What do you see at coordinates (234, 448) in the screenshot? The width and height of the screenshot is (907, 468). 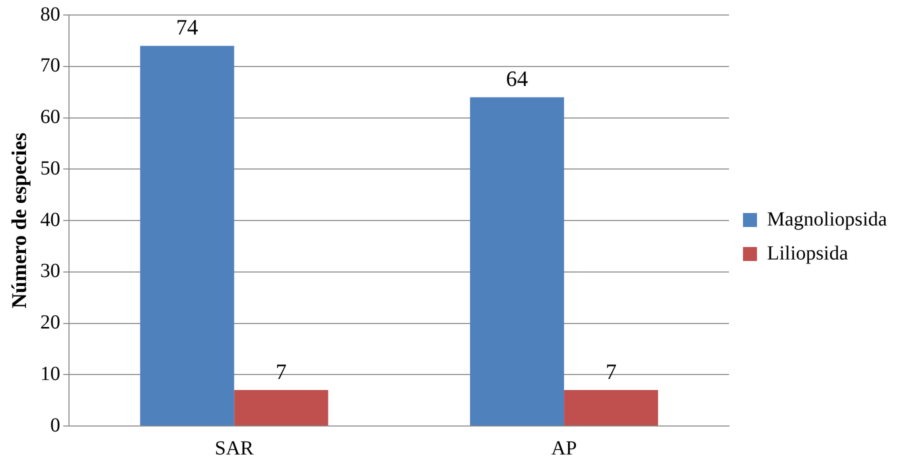 I see `x-tick-label: SAR` at bounding box center [234, 448].